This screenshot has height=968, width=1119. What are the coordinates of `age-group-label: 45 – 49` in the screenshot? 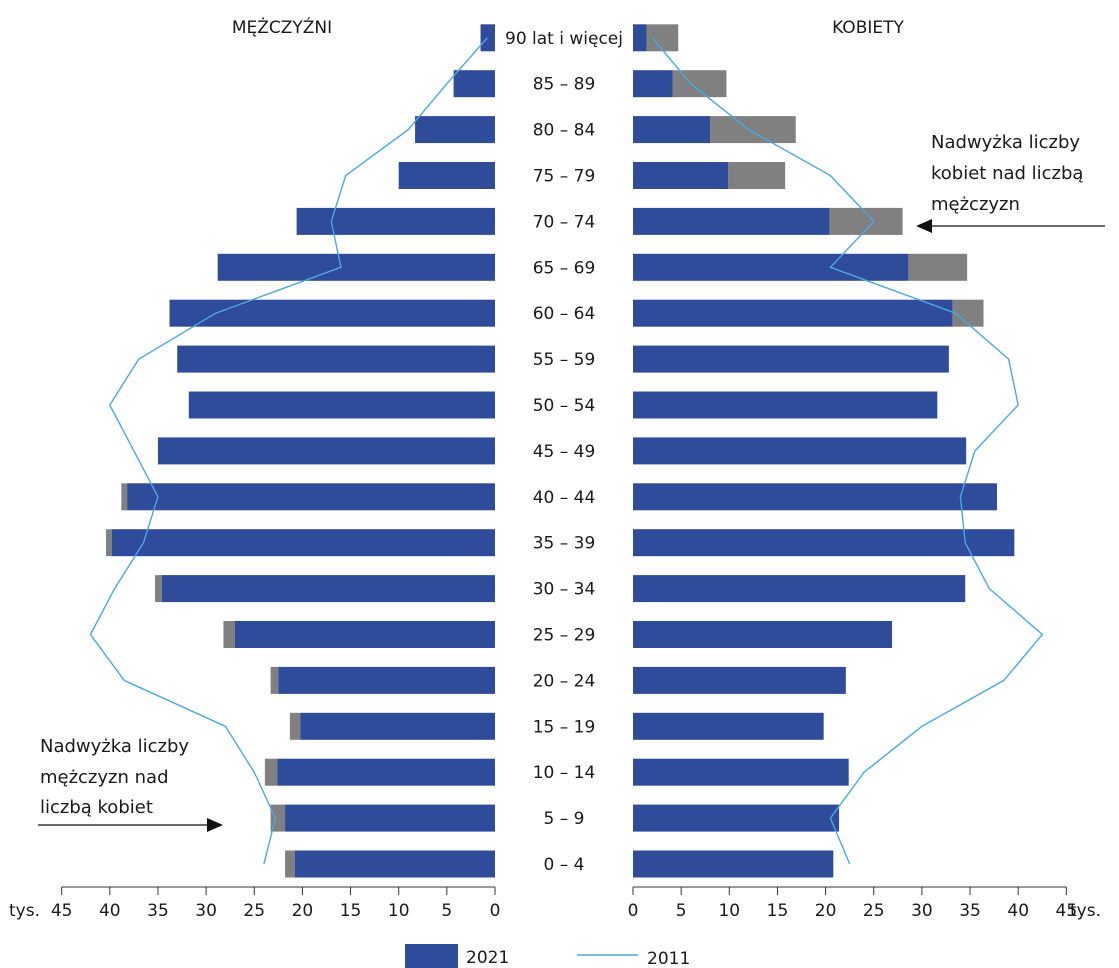 It's located at (564, 452).